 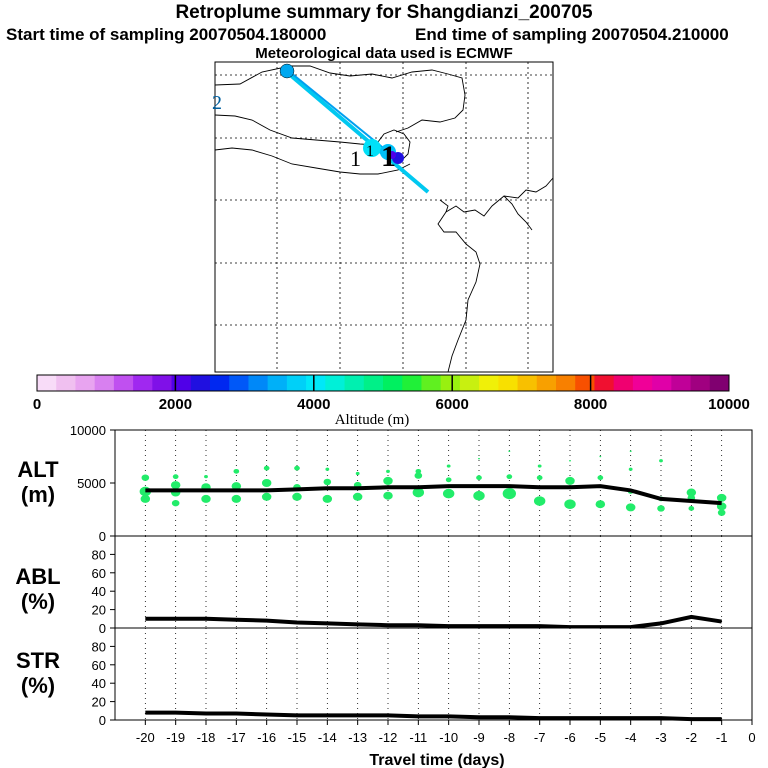 I want to click on xtick-label: -14, so click(x=327, y=737).